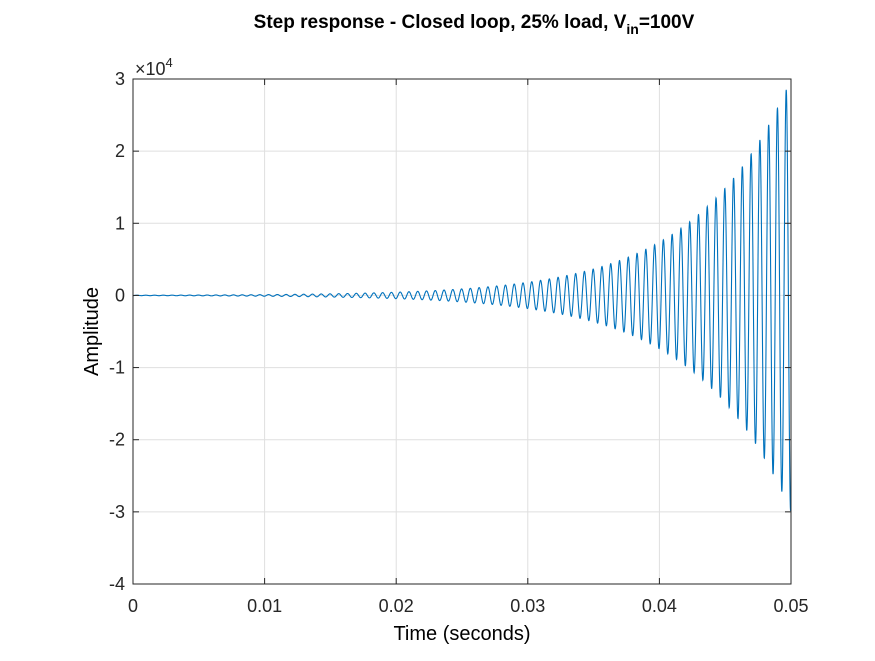 This screenshot has height=661, width=875. What do you see at coordinates (117, 512) in the screenshot?
I see `y-tick-label: -3` at bounding box center [117, 512].